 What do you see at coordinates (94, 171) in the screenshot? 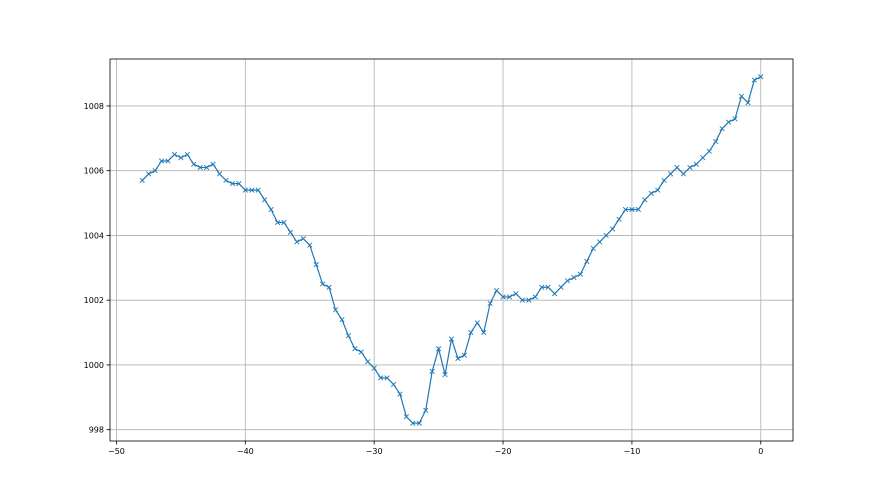
I see `y-tick-label: 1006` at bounding box center [94, 171].